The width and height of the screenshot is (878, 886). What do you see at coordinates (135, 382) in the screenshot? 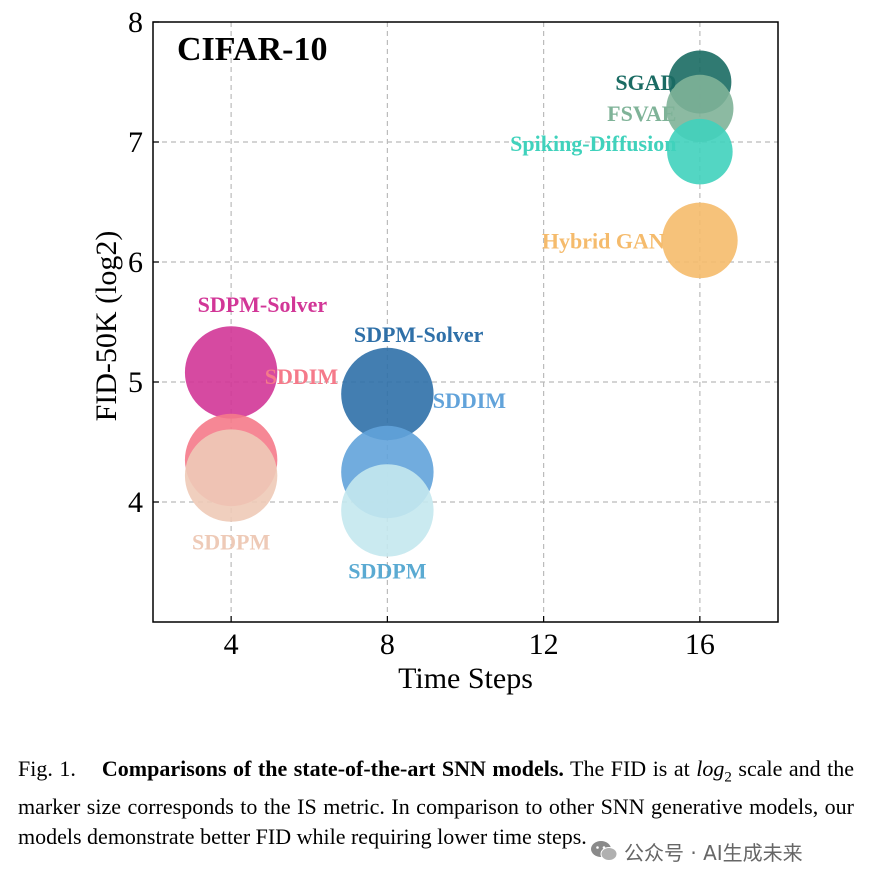
I see `y-tick-label: 5` at bounding box center [135, 382].